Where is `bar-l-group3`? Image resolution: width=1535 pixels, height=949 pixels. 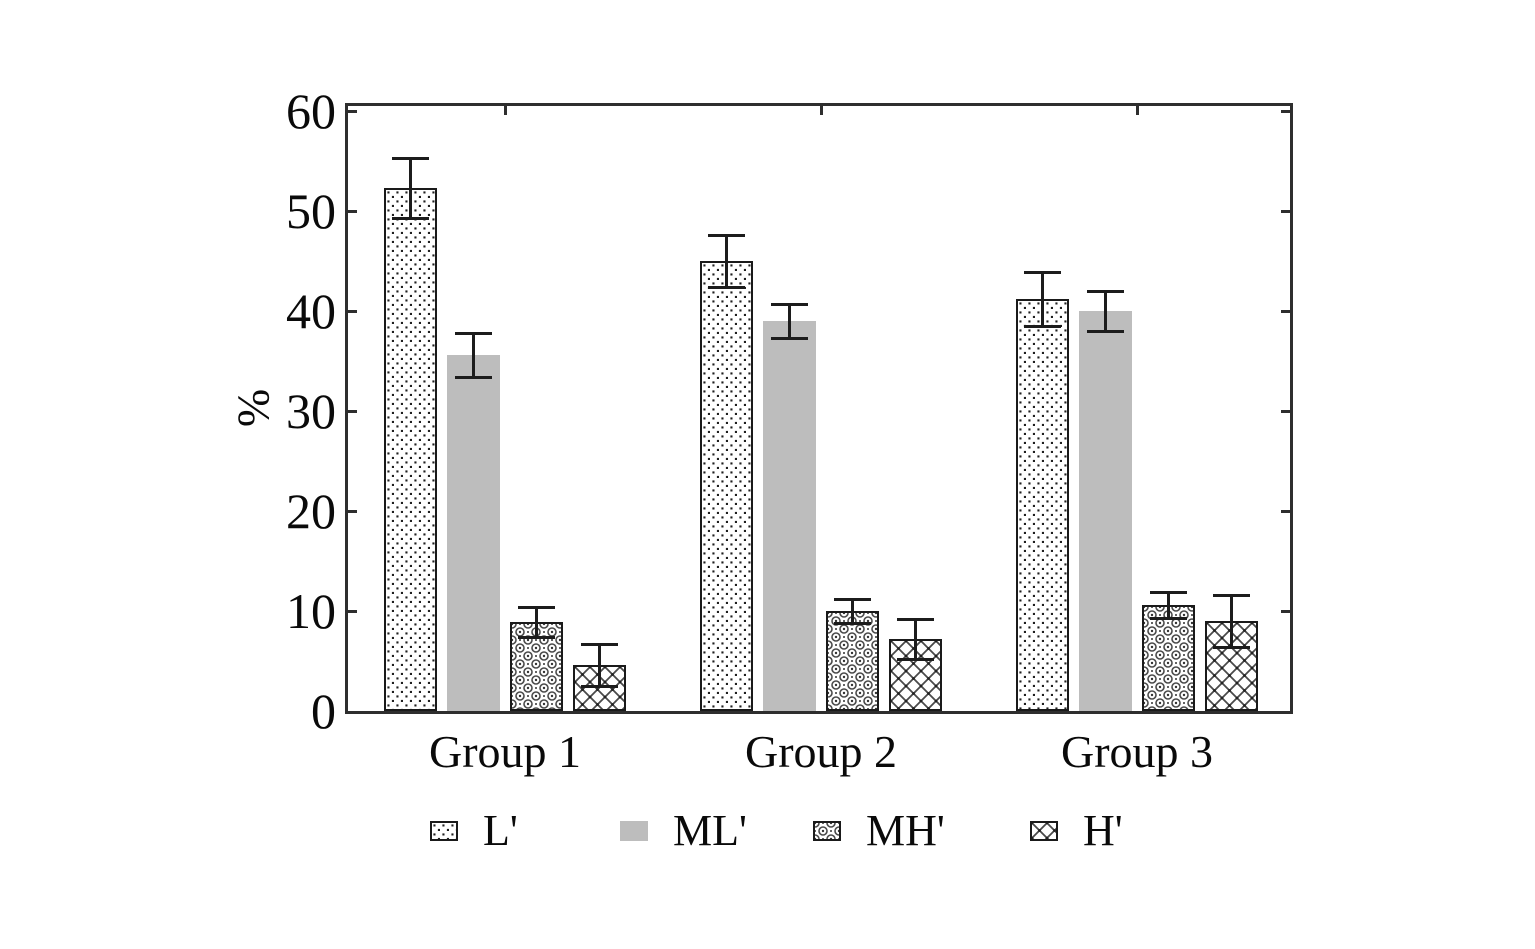
bar-l-group3 is located at coordinates (1042, 505).